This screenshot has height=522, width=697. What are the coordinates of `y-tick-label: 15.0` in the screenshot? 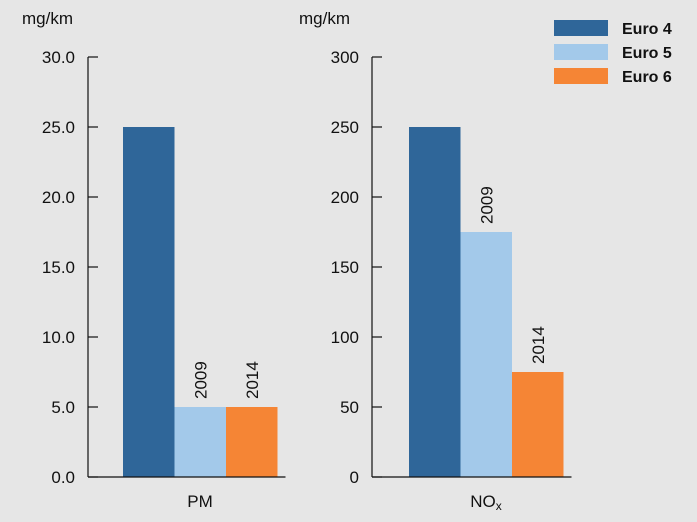 It's located at (58, 267).